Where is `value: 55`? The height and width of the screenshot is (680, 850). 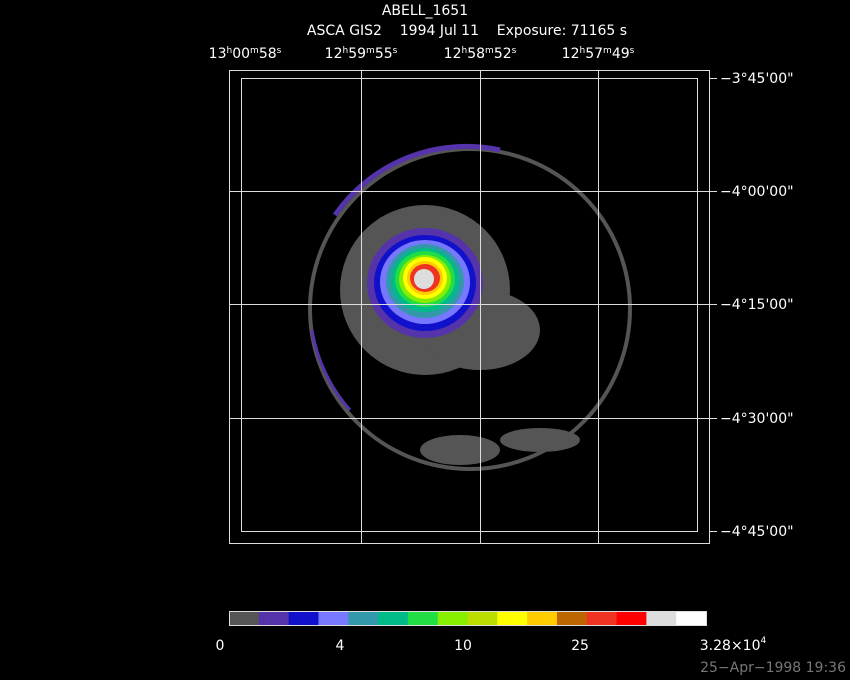
value: 55 is located at coordinates (384, 54).